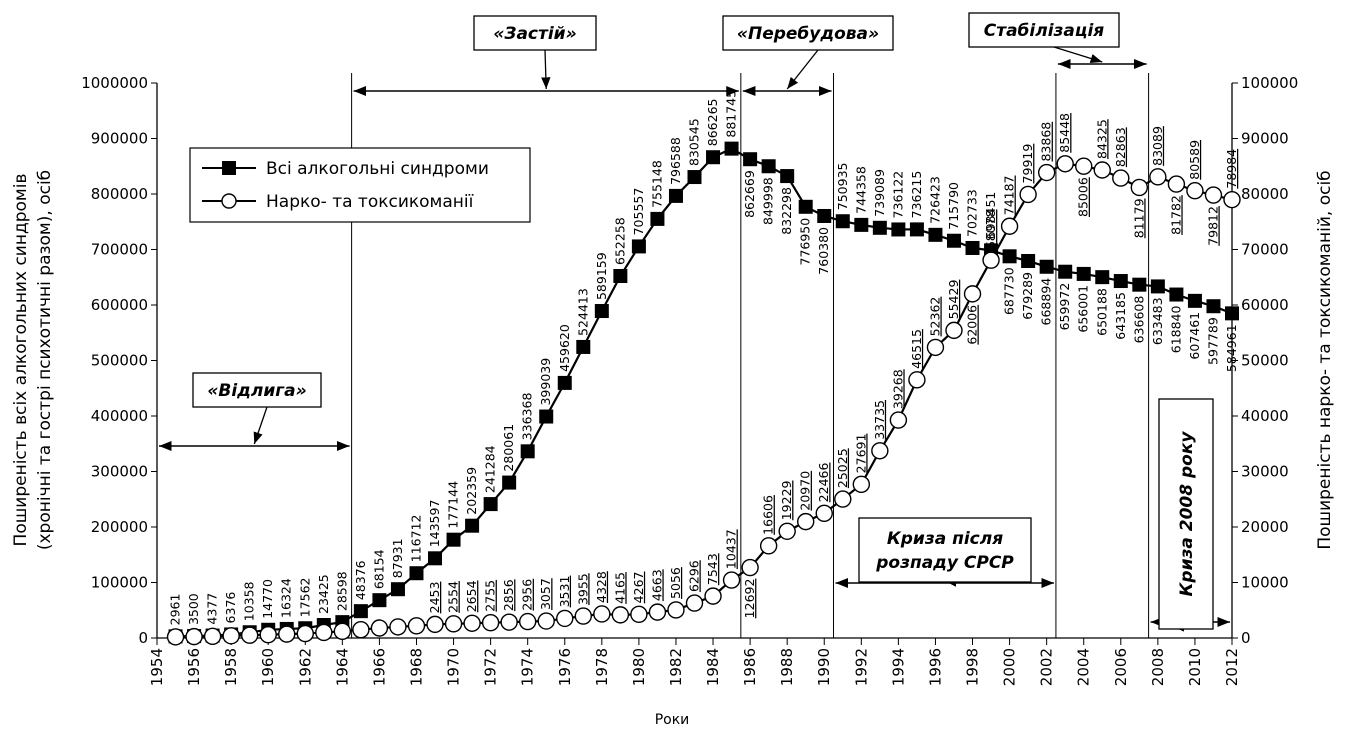  Describe the element at coordinates (1325, 359) in the screenshot. I see `y2-axis-label: Поширеність нарко- та токсикоманій, осіб` at that location.